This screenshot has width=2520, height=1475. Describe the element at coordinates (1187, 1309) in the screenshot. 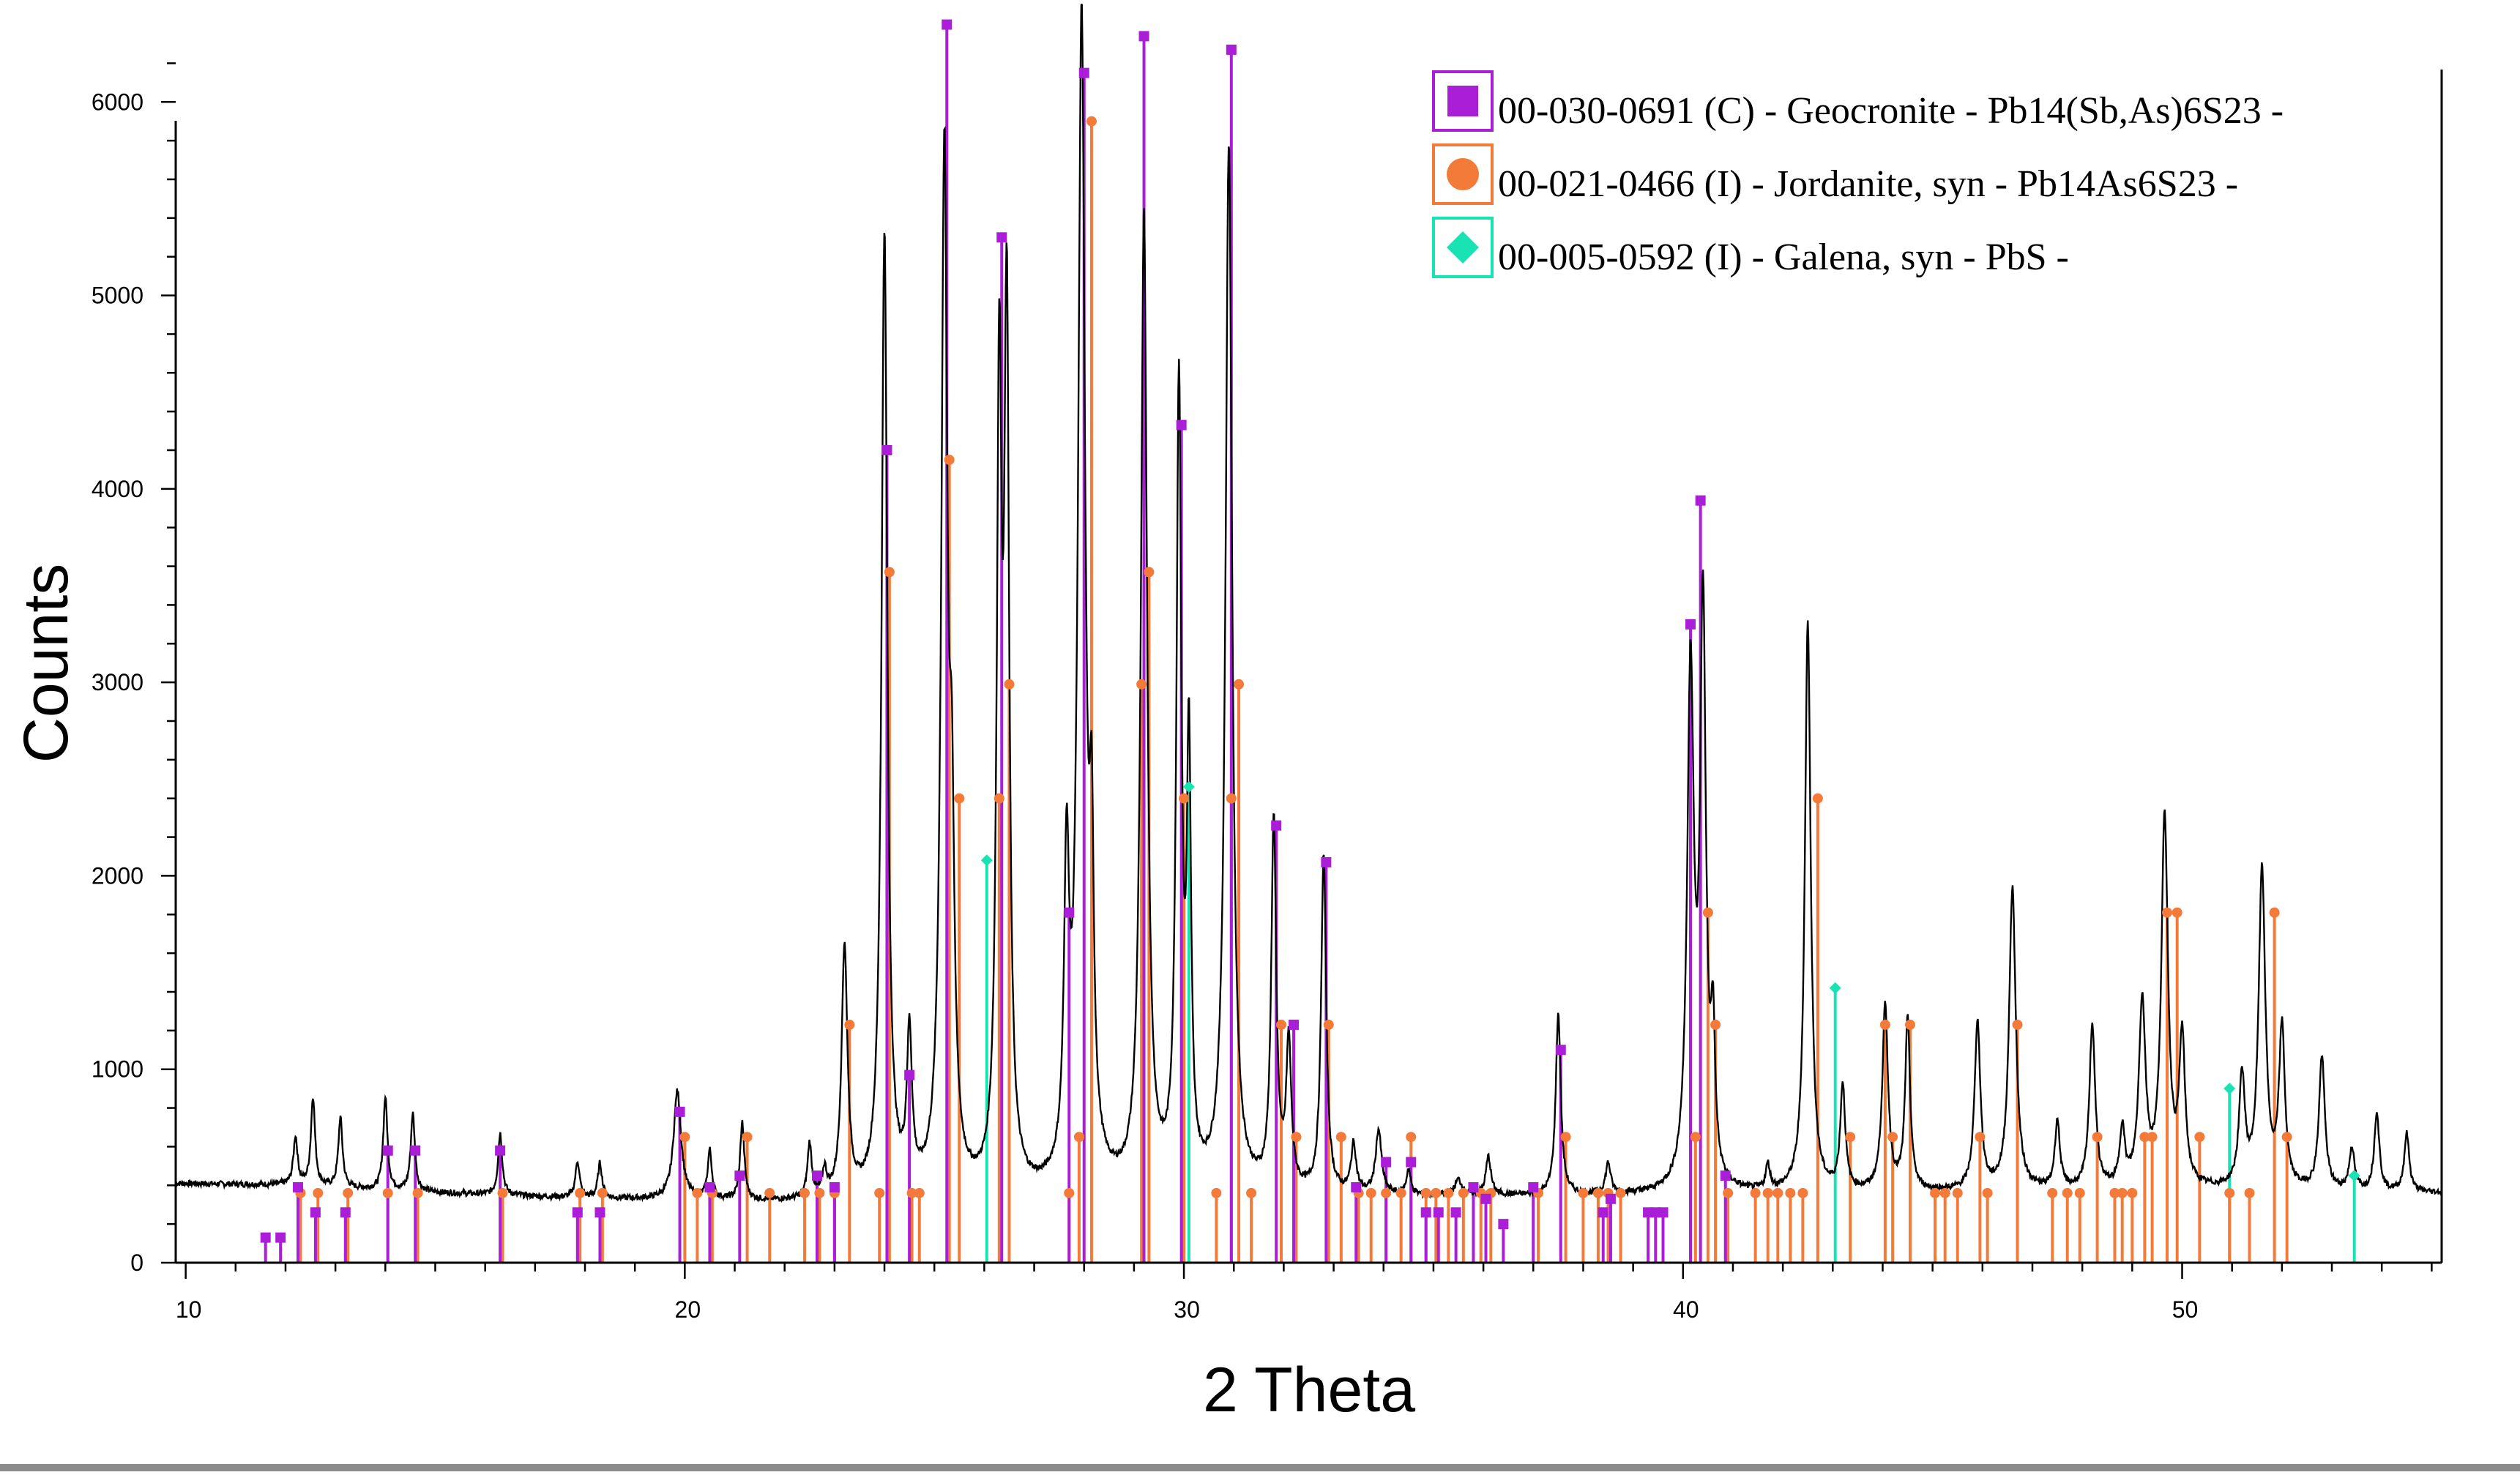

I see `x-tick-label: 30` at that location.